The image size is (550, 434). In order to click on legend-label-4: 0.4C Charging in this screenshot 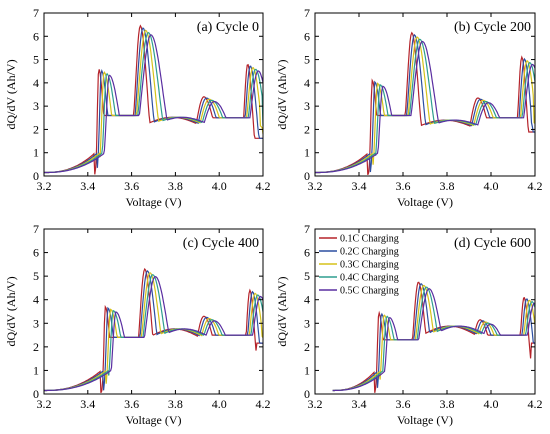, I will do `click(369, 278)`.